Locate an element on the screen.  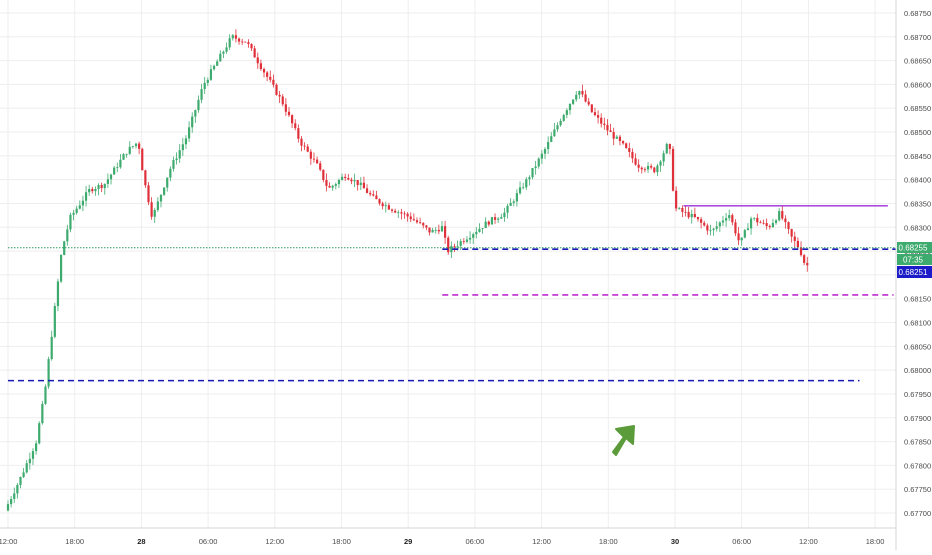
countdown-value: 07:35 is located at coordinates (913, 260).